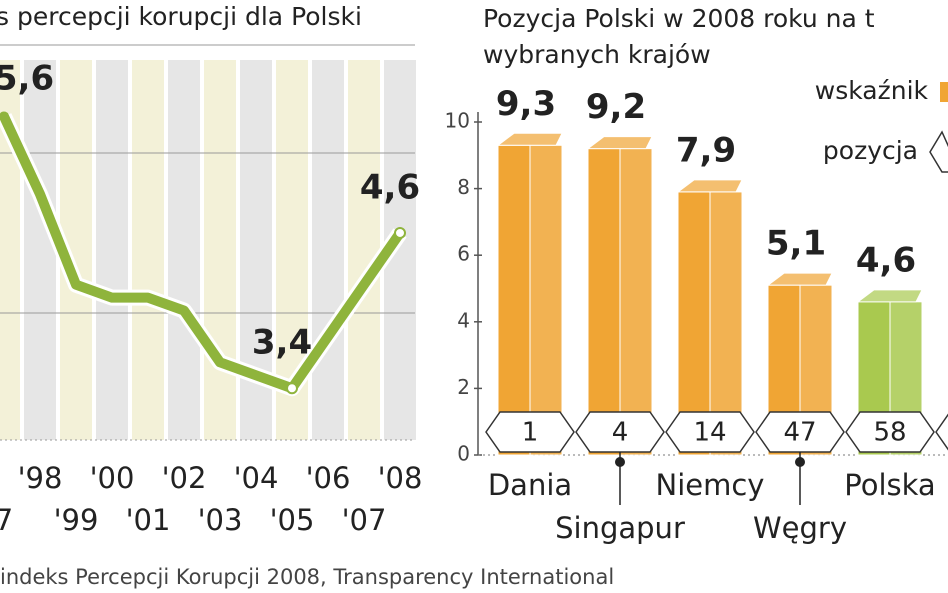  Describe the element at coordinates (530, 485) in the screenshot. I see `x-tick-label: Dania` at that location.